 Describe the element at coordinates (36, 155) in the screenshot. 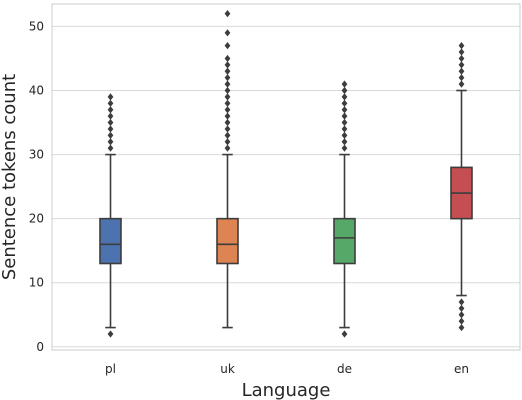

I see `y-tick-label-30: 30` at that location.